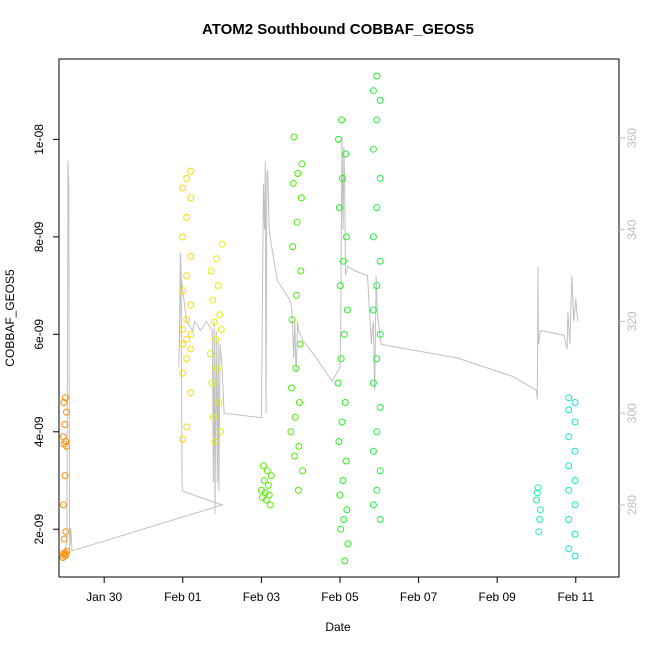 The height and width of the screenshot is (650, 650). Describe the element at coordinates (632, 138) in the screenshot. I see `y2-tick-label: 360` at that location.